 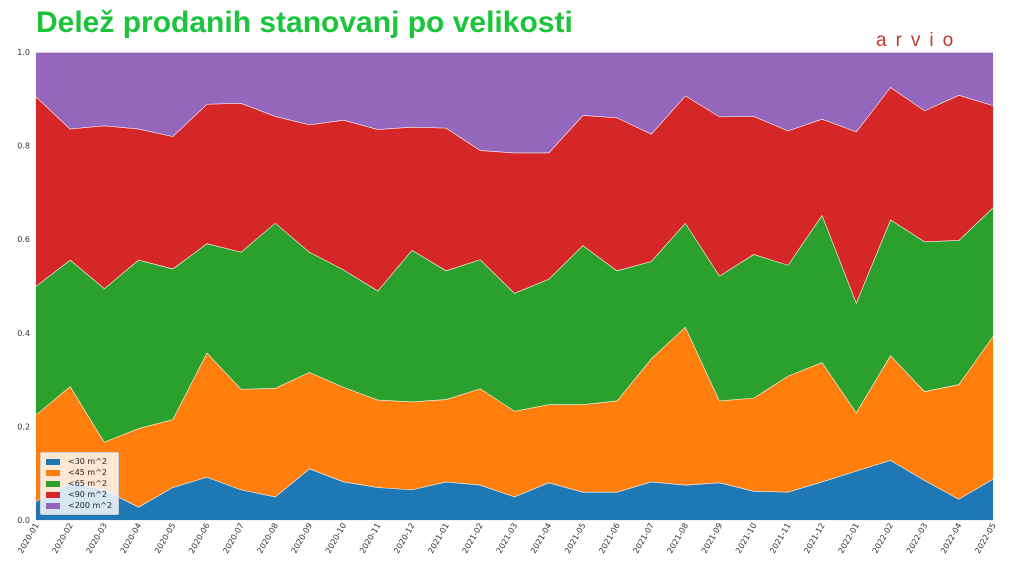 I want to click on x-tick-label: 2022-01, so click(x=849, y=538).